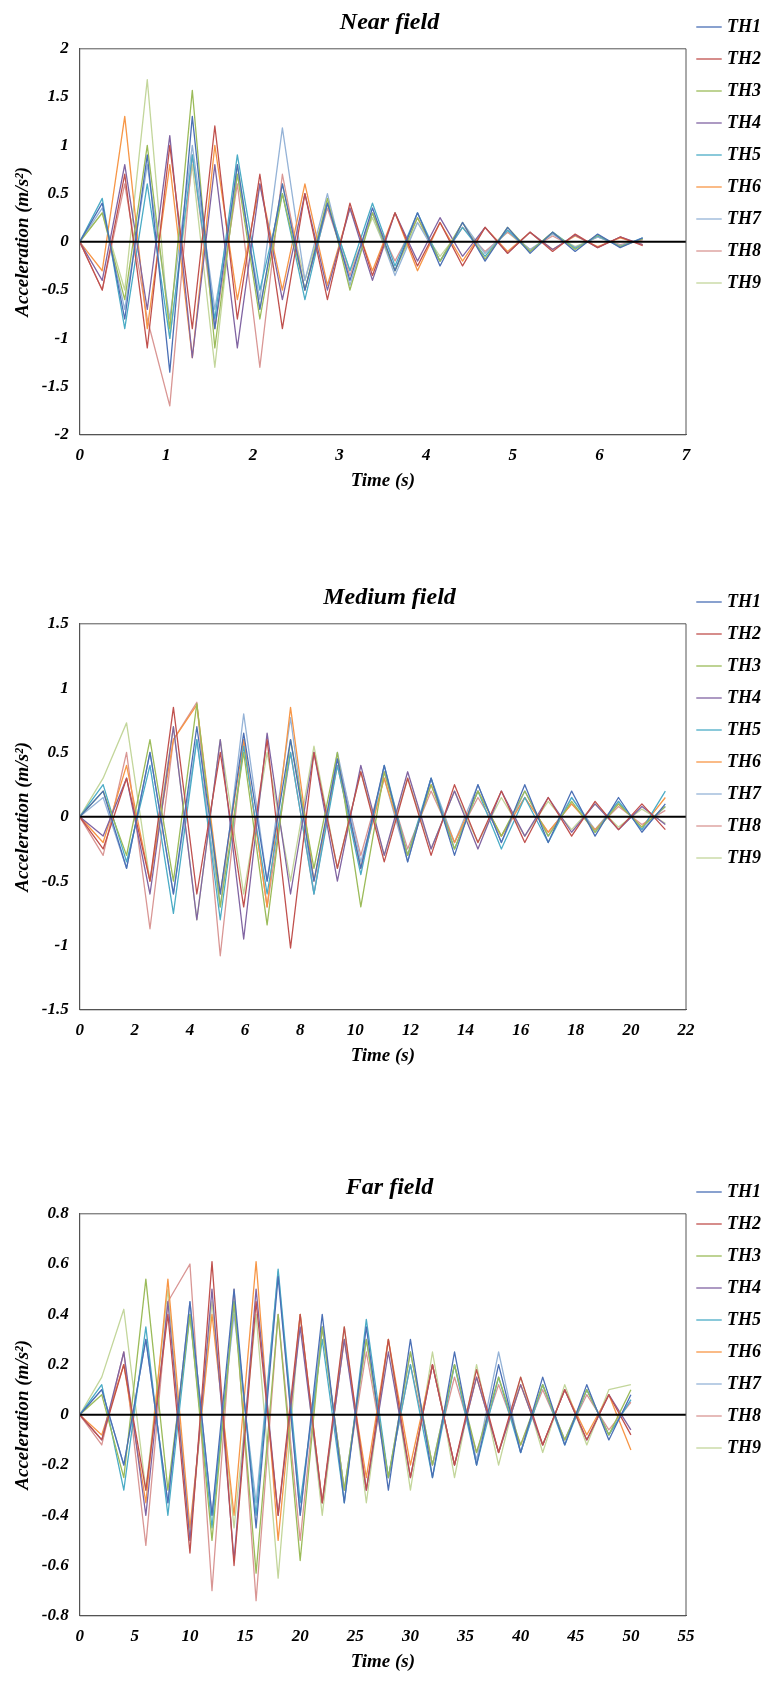 Image resolution: width=783 pixels, height=1681 pixels. What do you see at coordinates (58, 1213) in the screenshot?
I see `y-tick-label: 0.8` at bounding box center [58, 1213].